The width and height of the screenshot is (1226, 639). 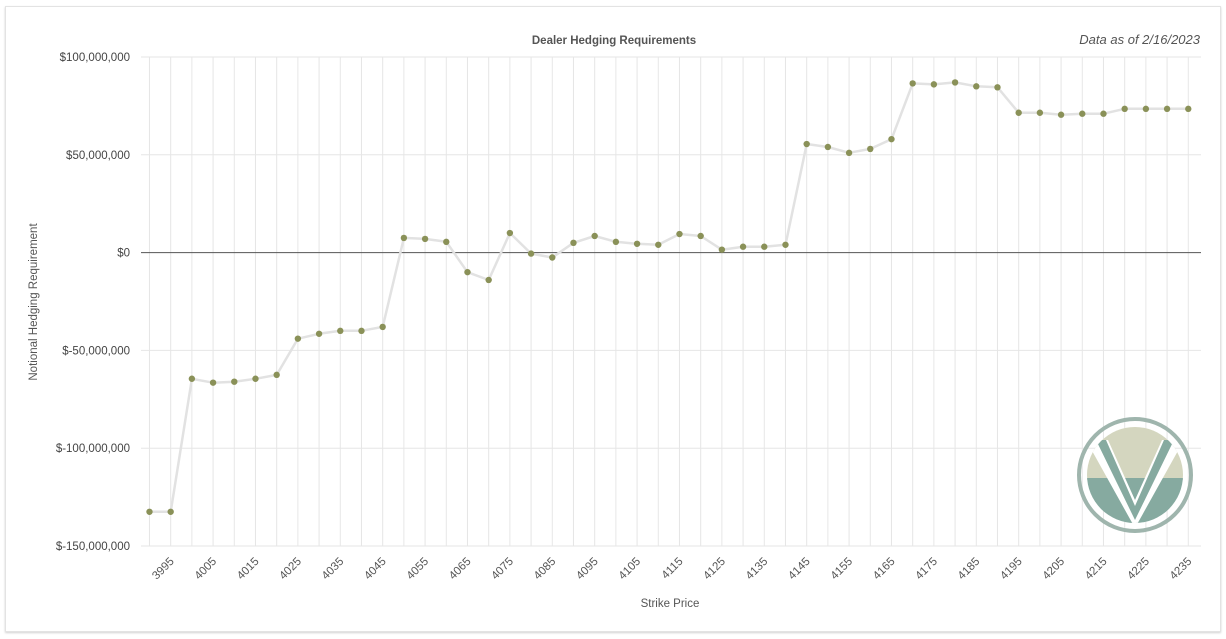 I want to click on x-tick-label: 4025, so click(x=290, y=569).